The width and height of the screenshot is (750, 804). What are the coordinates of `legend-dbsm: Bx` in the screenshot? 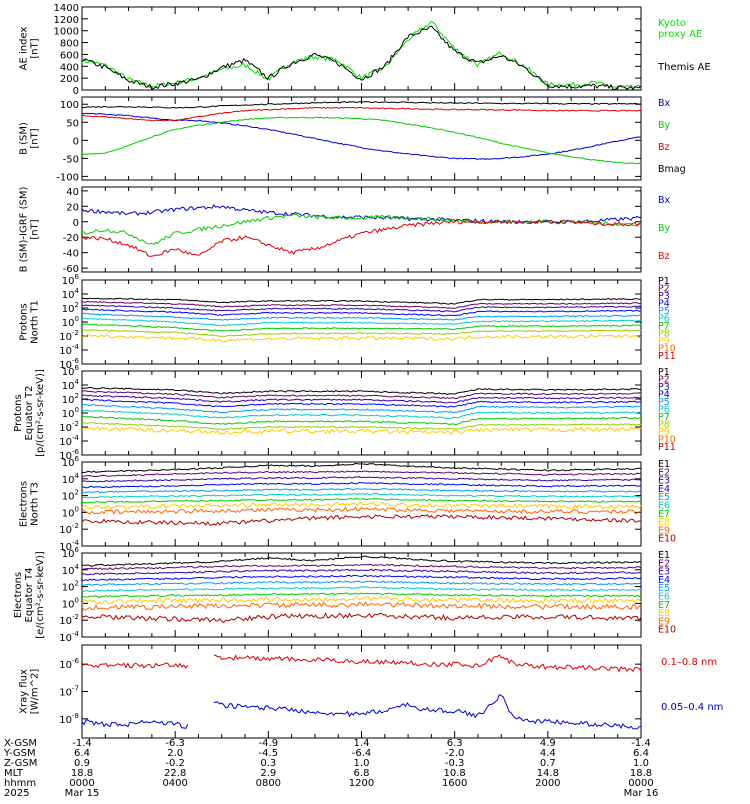 It's located at (664, 200).